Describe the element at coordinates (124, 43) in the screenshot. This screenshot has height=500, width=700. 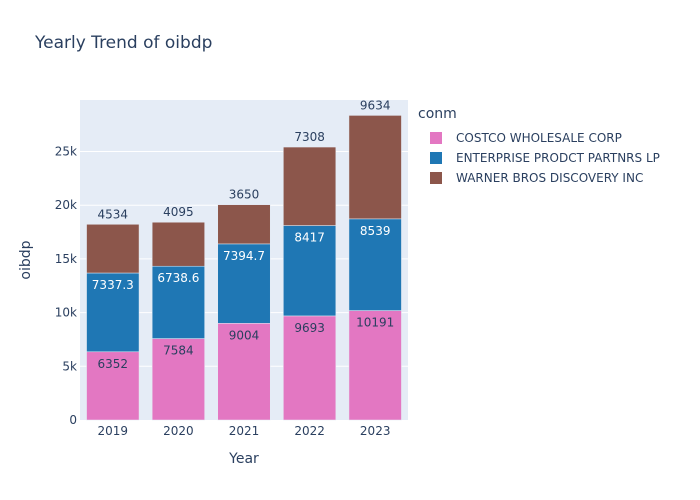
I see `chart-title: Yearly Trend of oibdp` at that location.